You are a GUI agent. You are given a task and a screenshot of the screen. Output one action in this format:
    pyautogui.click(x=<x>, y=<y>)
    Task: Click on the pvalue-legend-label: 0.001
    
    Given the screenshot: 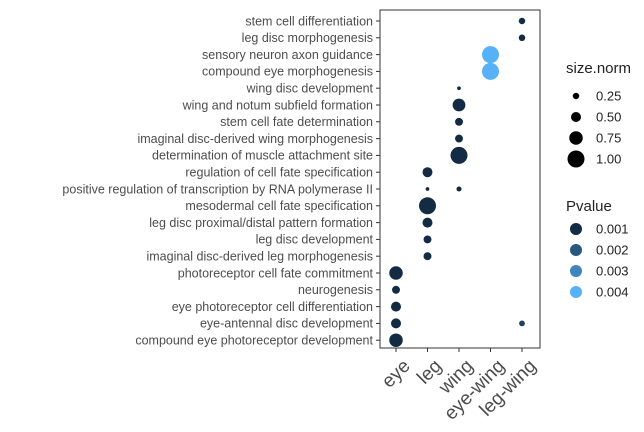 What is the action you would take?
    pyautogui.click(x=612, y=229)
    